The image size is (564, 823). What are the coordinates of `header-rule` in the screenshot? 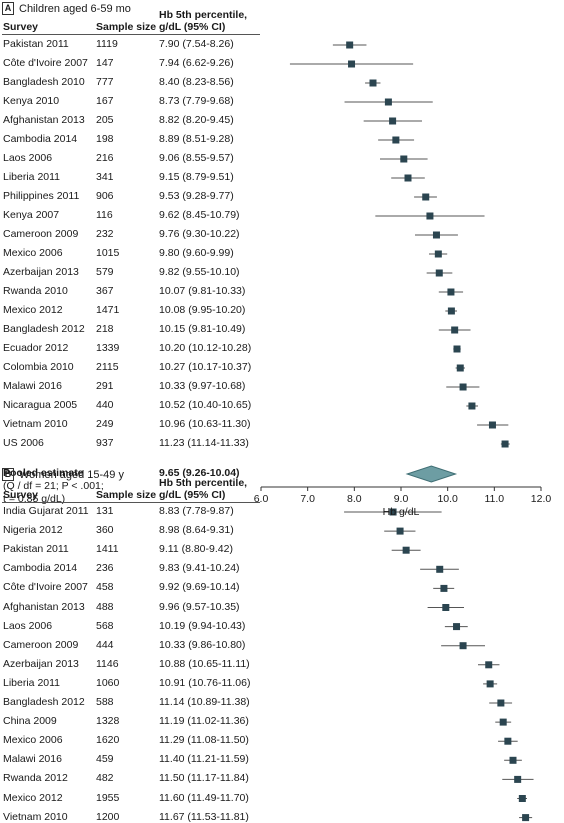 It's located at (131, 502).